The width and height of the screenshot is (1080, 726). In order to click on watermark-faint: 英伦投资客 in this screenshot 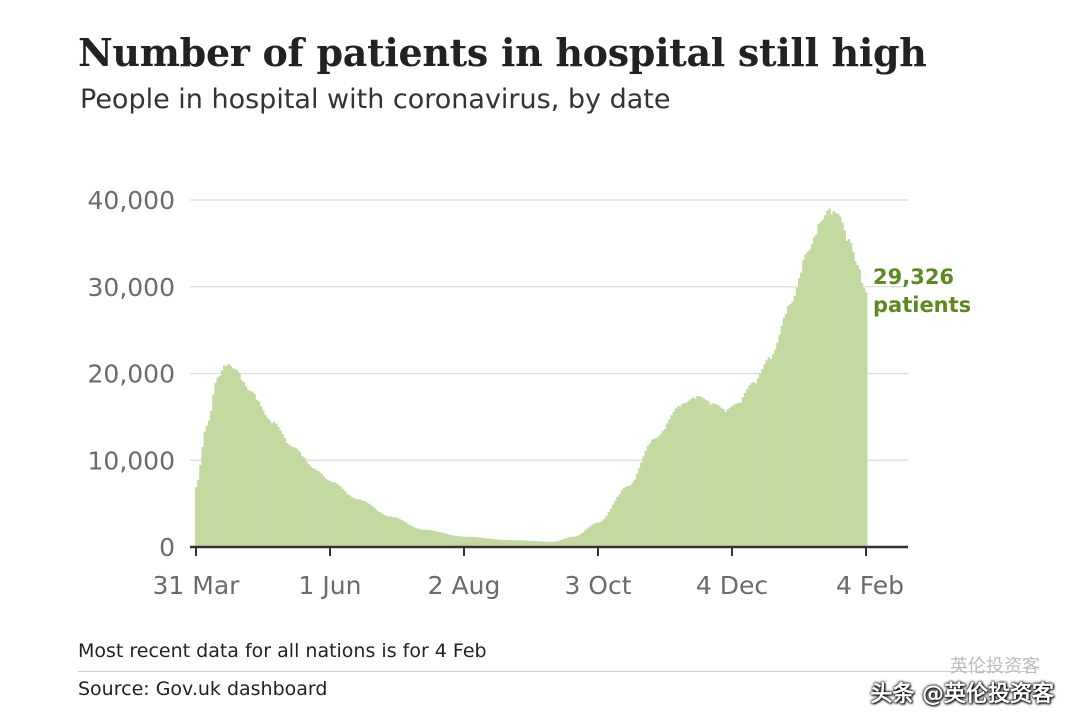, I will do `click(995, 666)`.